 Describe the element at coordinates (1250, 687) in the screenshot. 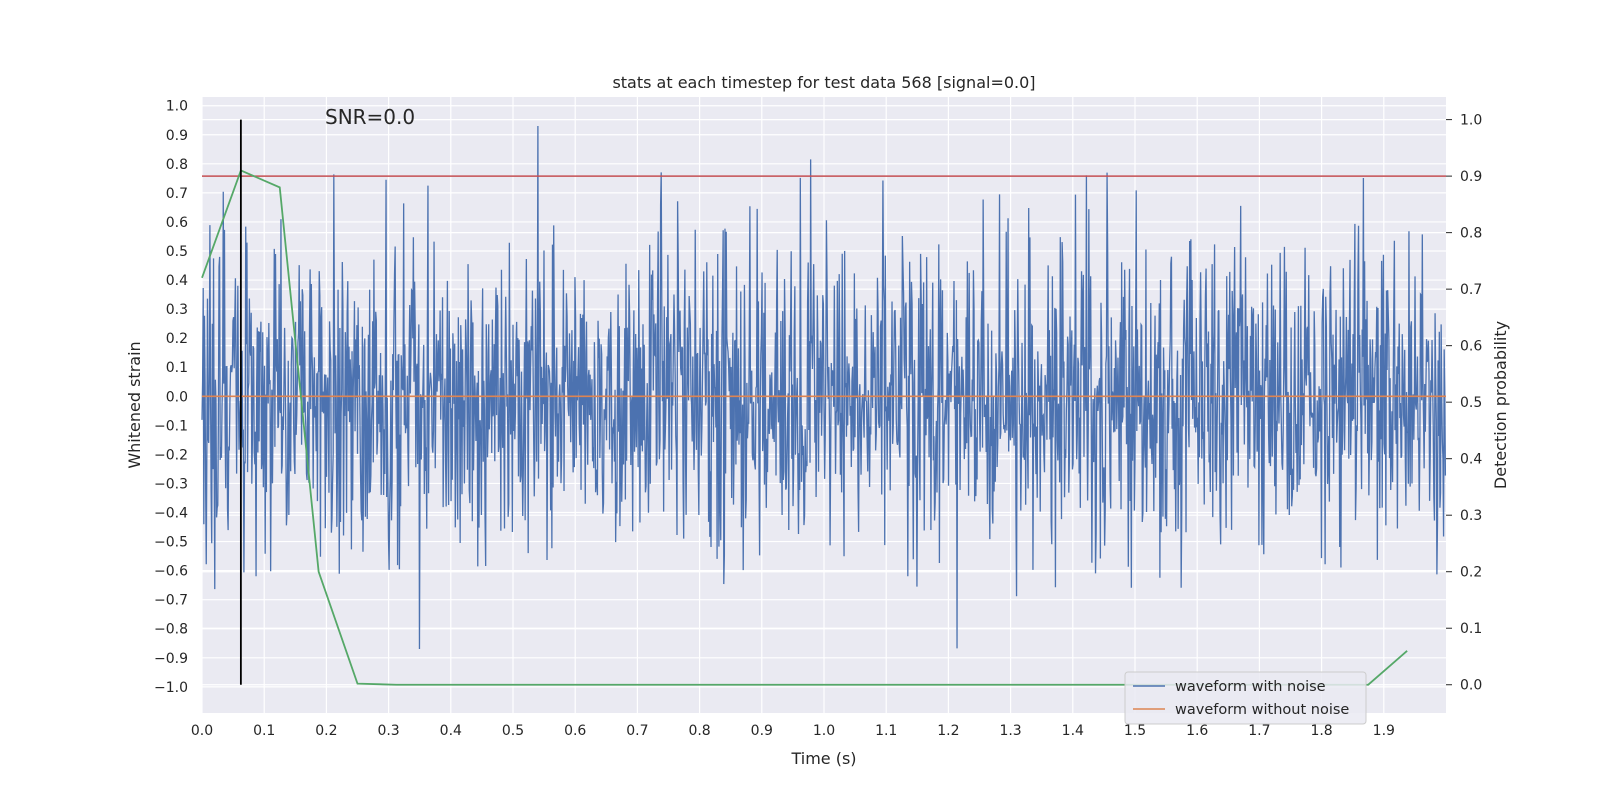

I see `legend-label-noisy: waveform with noise` at that location.